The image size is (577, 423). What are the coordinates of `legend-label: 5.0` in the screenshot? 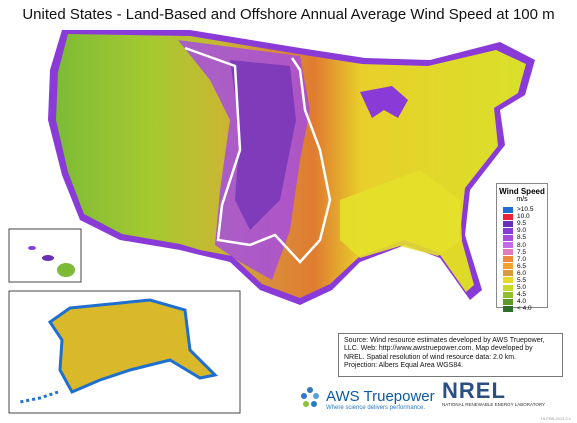 It's located at (522, 288).